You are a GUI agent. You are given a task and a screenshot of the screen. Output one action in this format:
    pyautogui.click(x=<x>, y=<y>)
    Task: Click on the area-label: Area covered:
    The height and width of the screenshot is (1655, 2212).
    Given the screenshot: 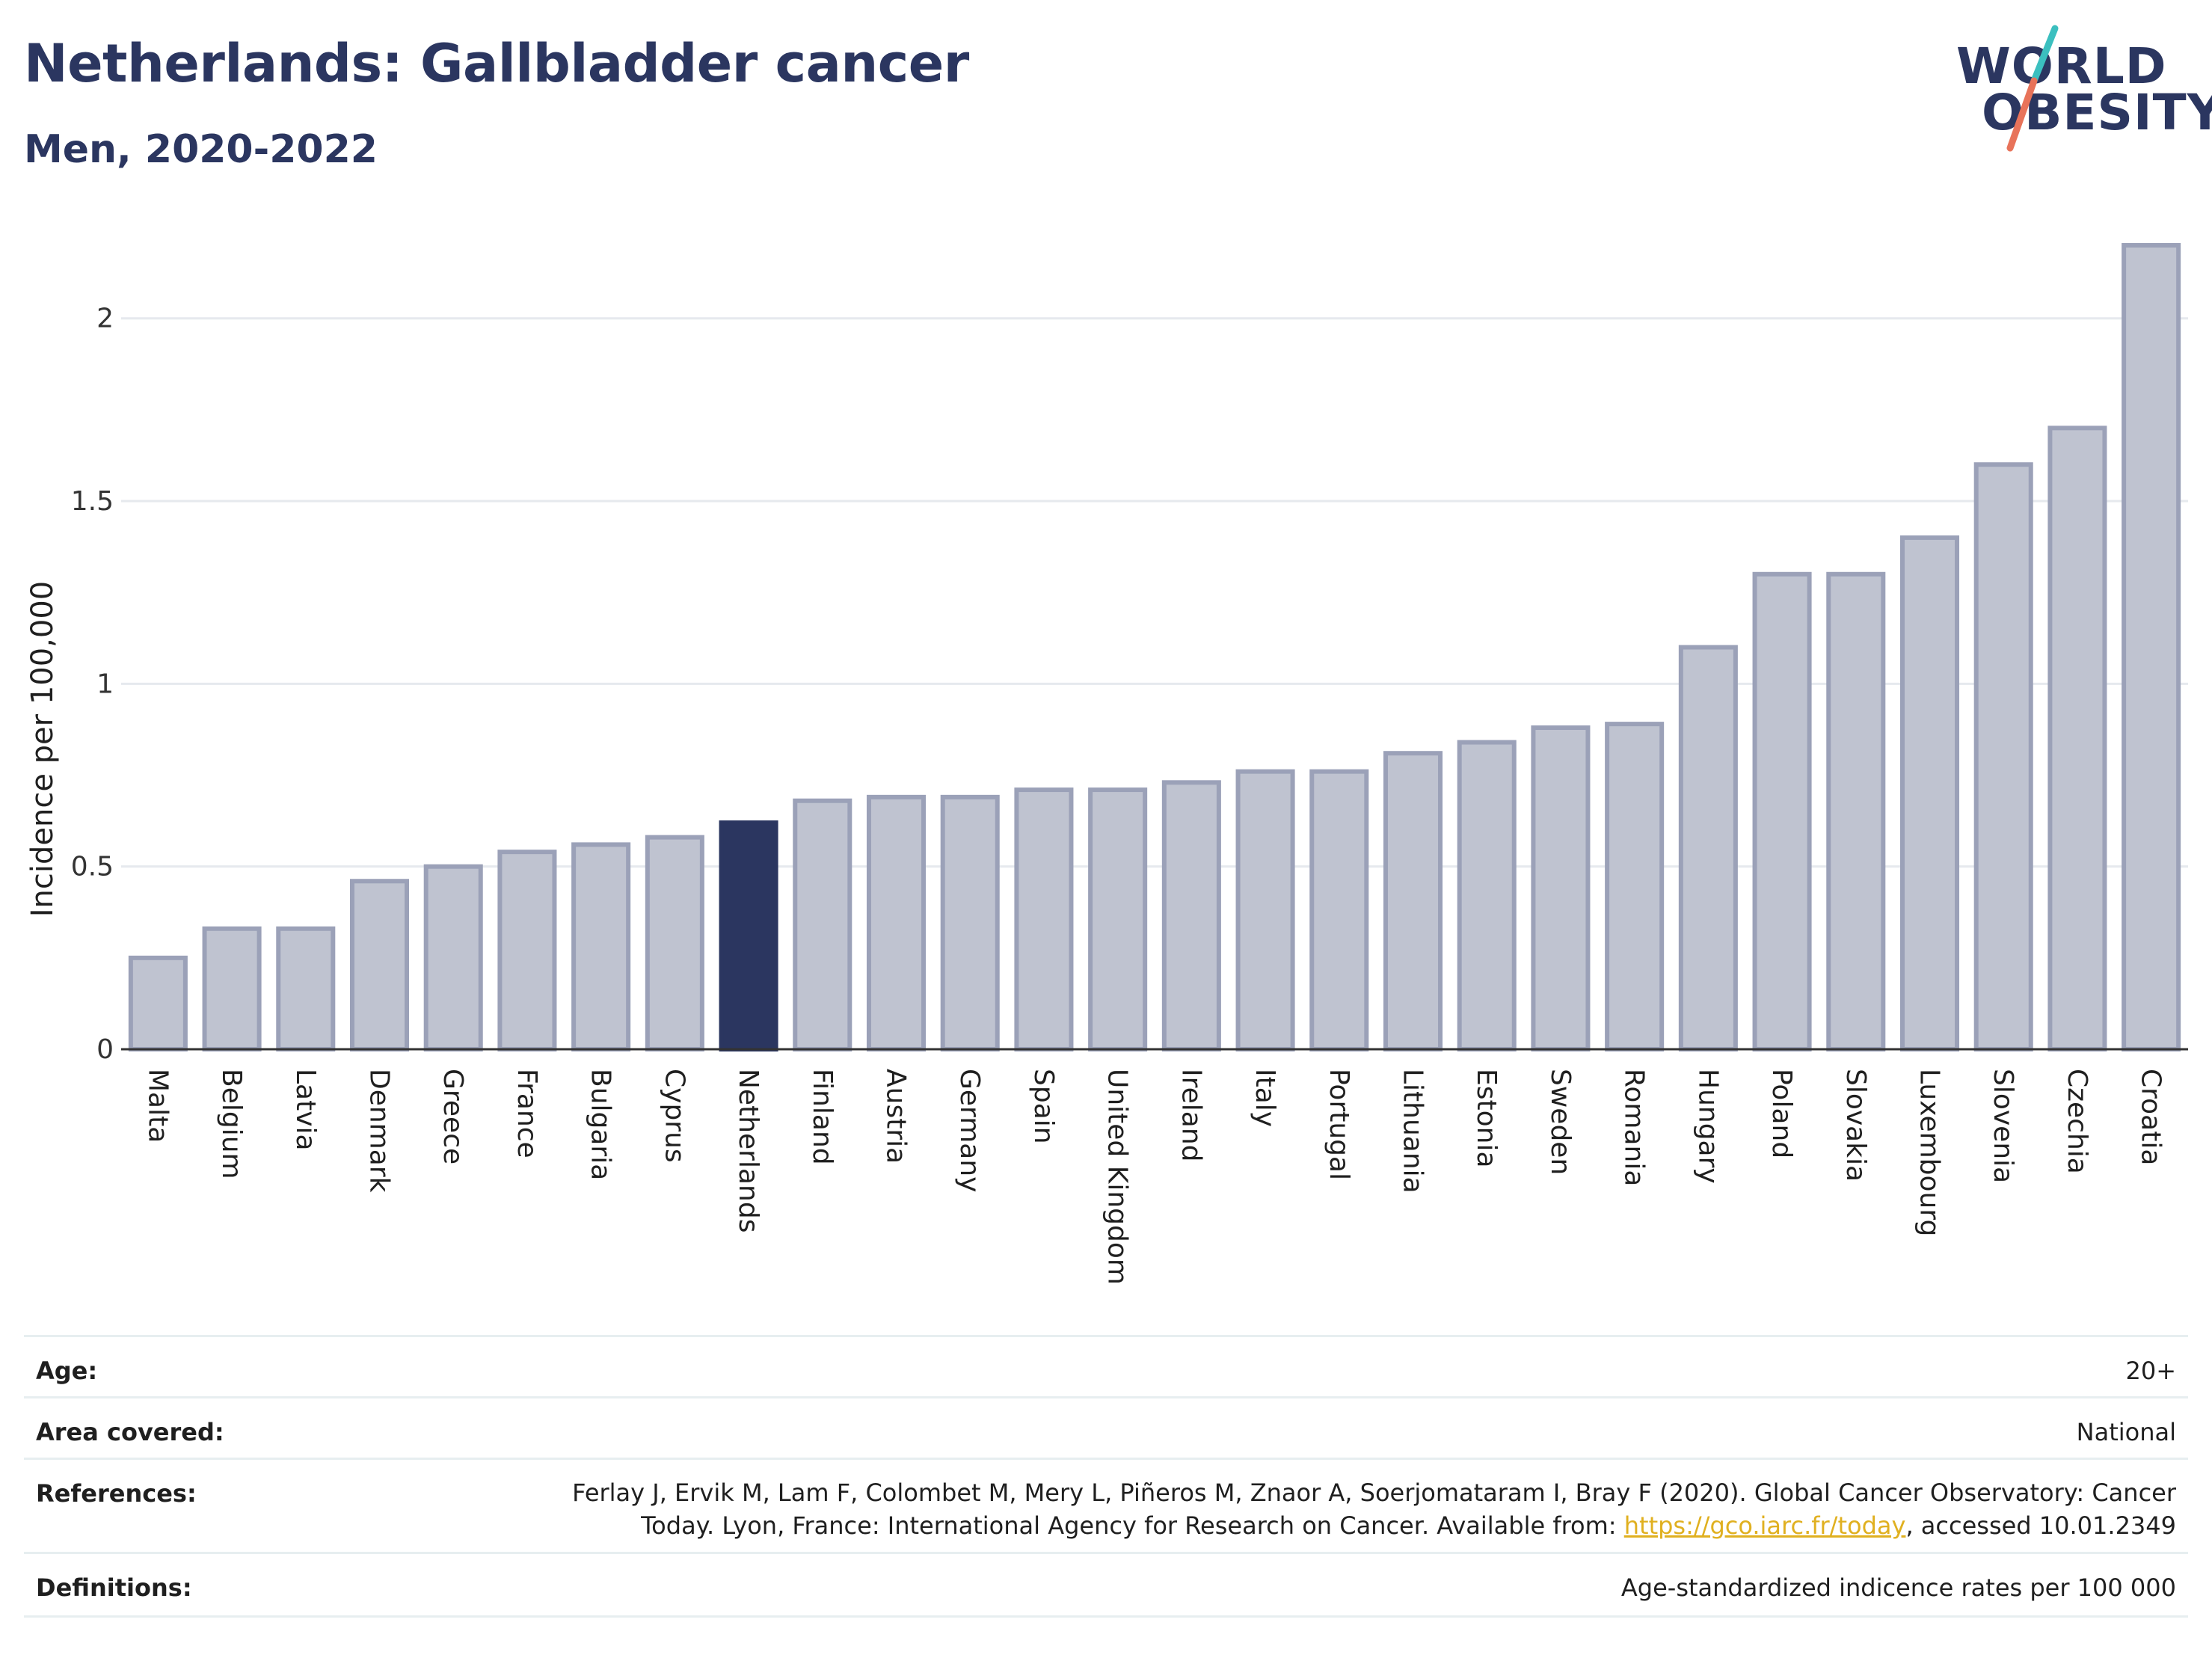 What is the action you would take?
    pyautogui.click(x=130, y=1432)
    